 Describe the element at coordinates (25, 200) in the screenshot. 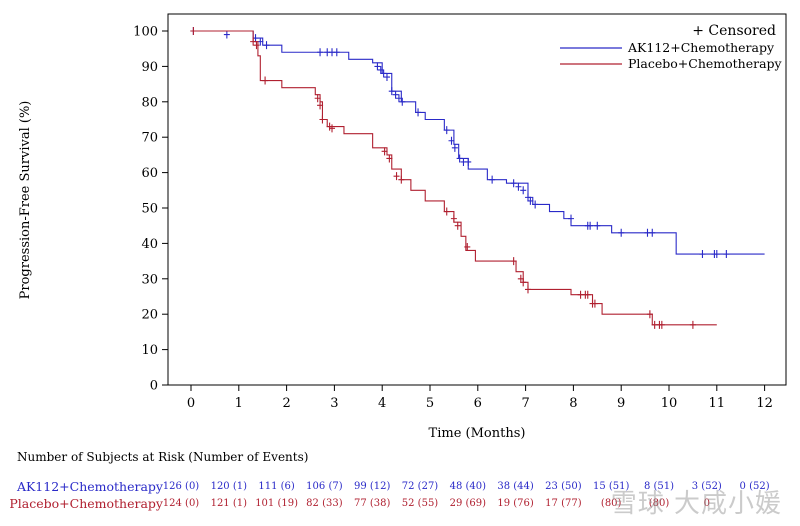

I see `y-axis-label: Progression-Free Survival (%)` at that location.